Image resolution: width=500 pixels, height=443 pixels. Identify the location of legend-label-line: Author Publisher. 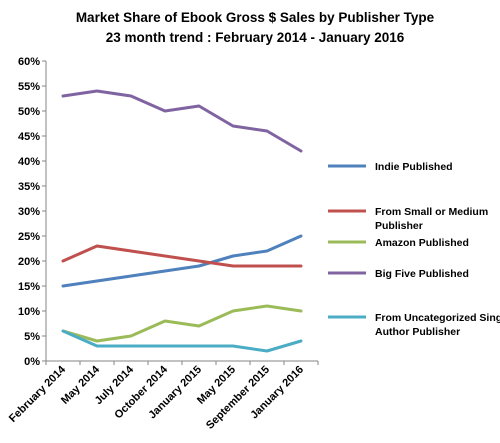
(417, 332).